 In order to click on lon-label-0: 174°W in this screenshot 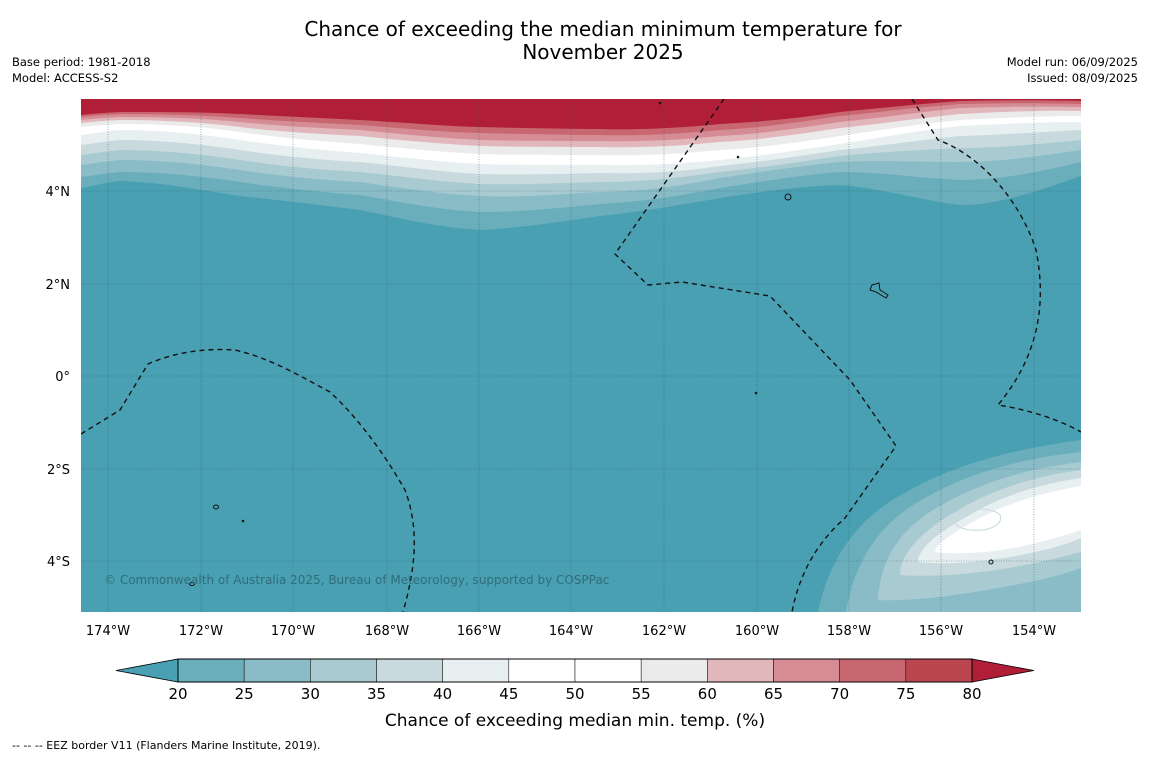, I will do `click(108, 631)`.